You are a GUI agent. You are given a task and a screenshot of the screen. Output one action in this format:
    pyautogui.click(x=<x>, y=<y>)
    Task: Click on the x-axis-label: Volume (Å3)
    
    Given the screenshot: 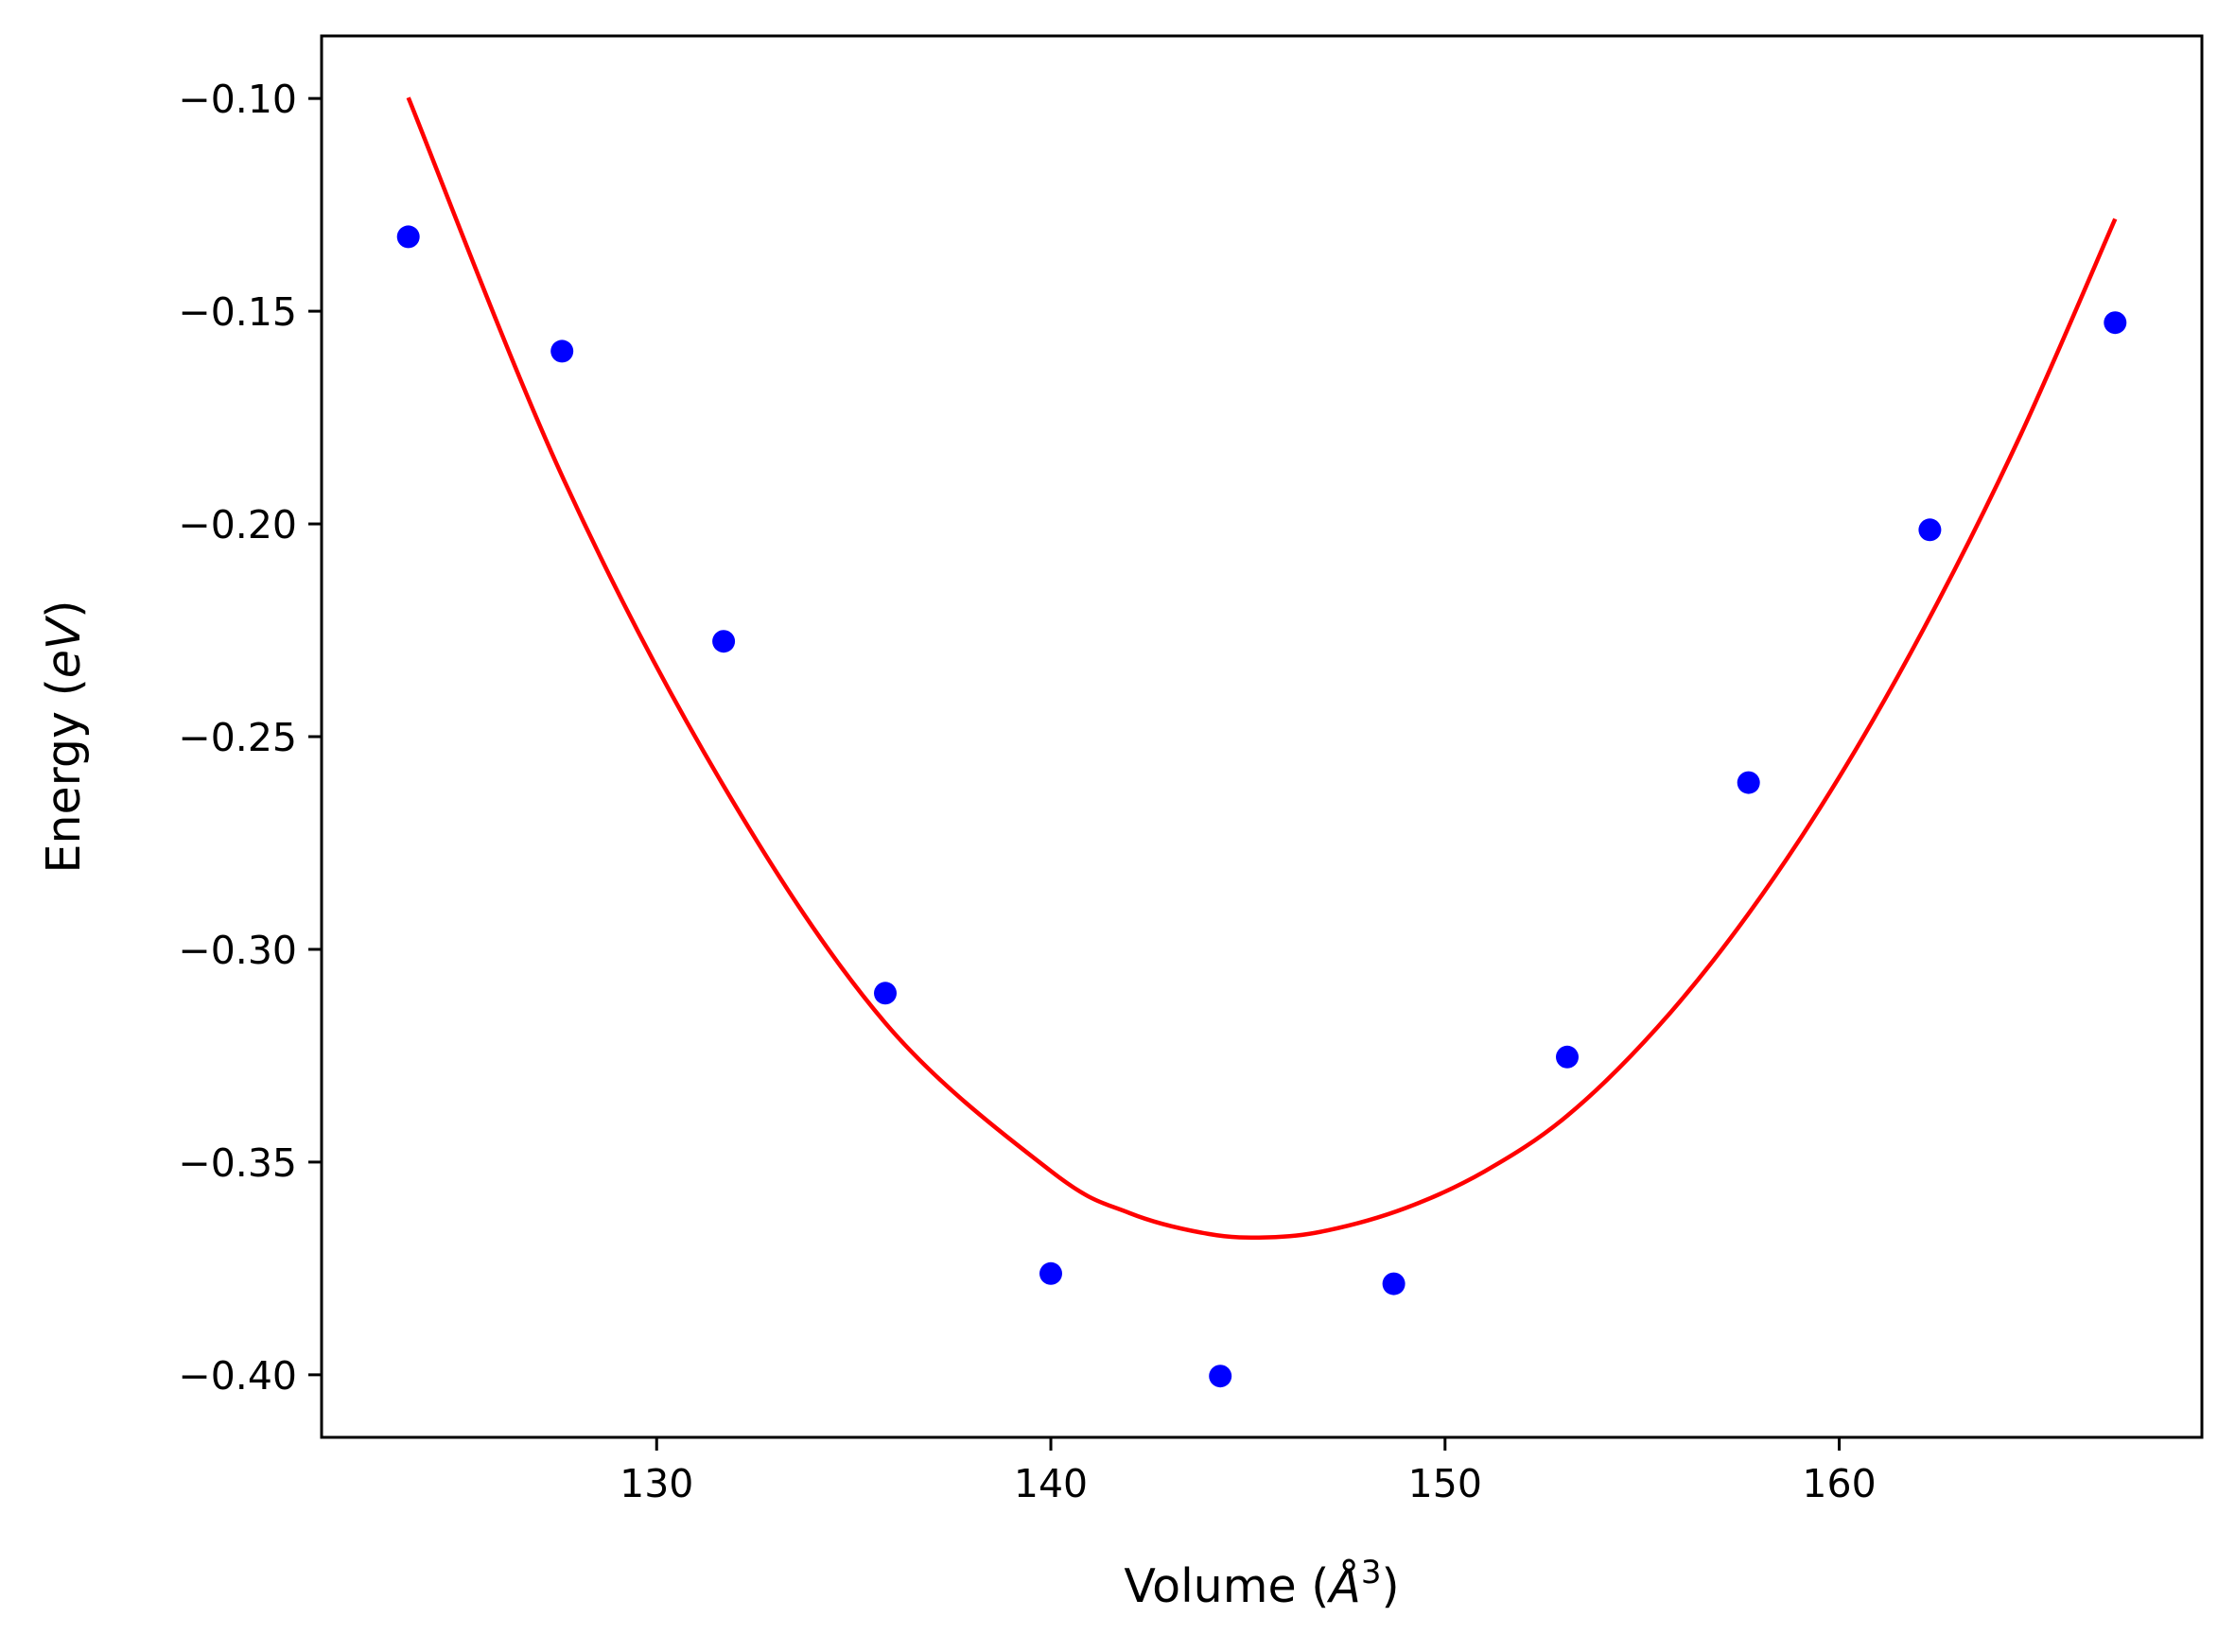 What is the action you would take?
    pyautogui.click(x=1261, y=1584)
    